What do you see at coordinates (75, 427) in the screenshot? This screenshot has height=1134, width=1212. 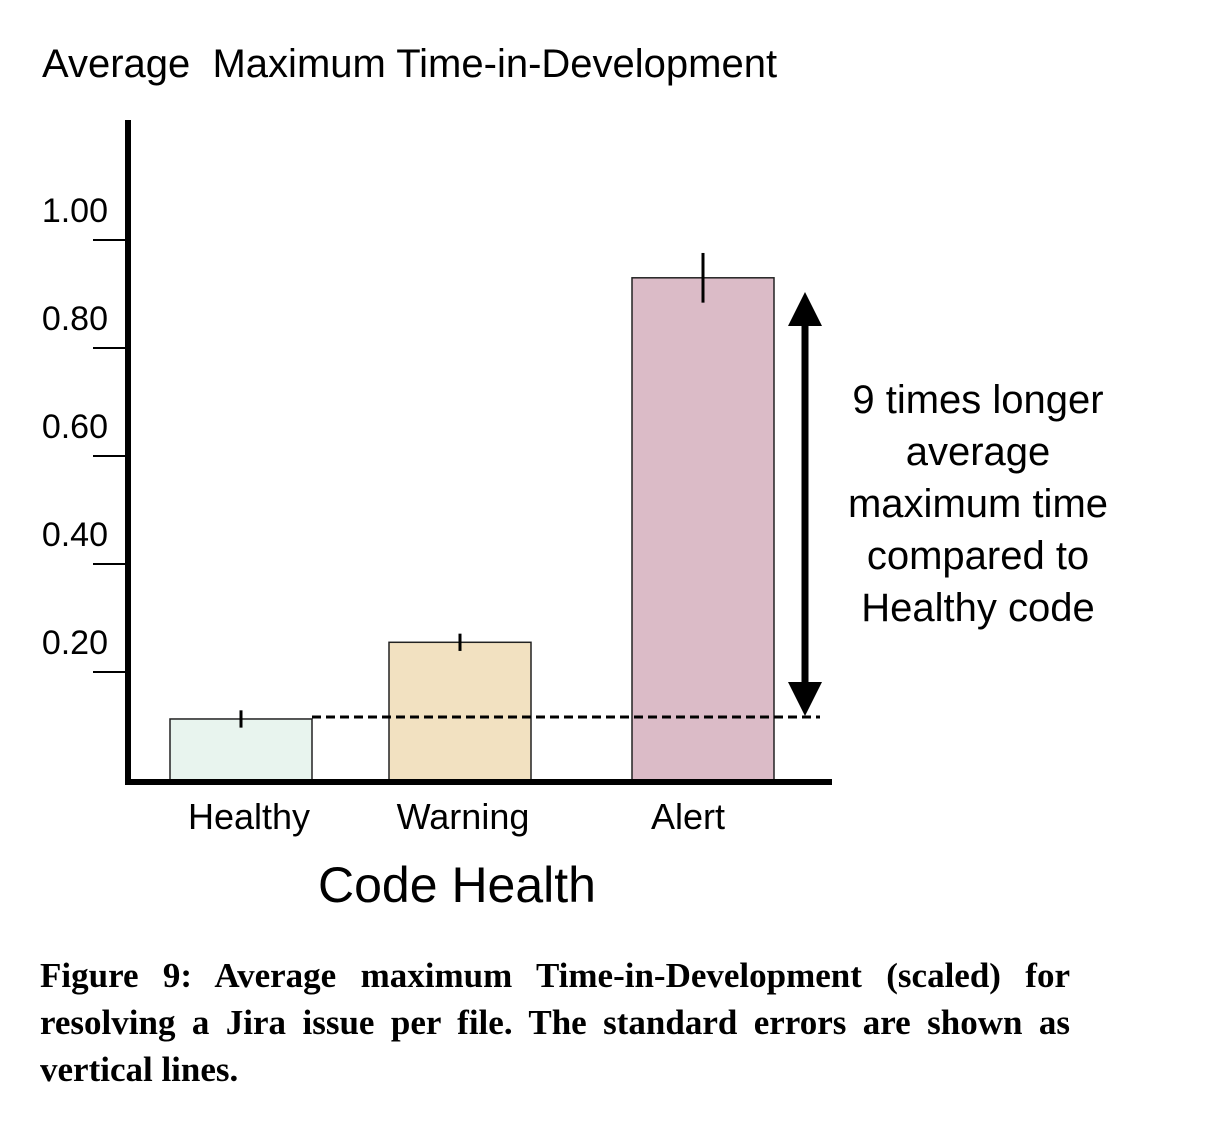 I see `y-tick-label: 0.60` at bounding box center [75, 427].